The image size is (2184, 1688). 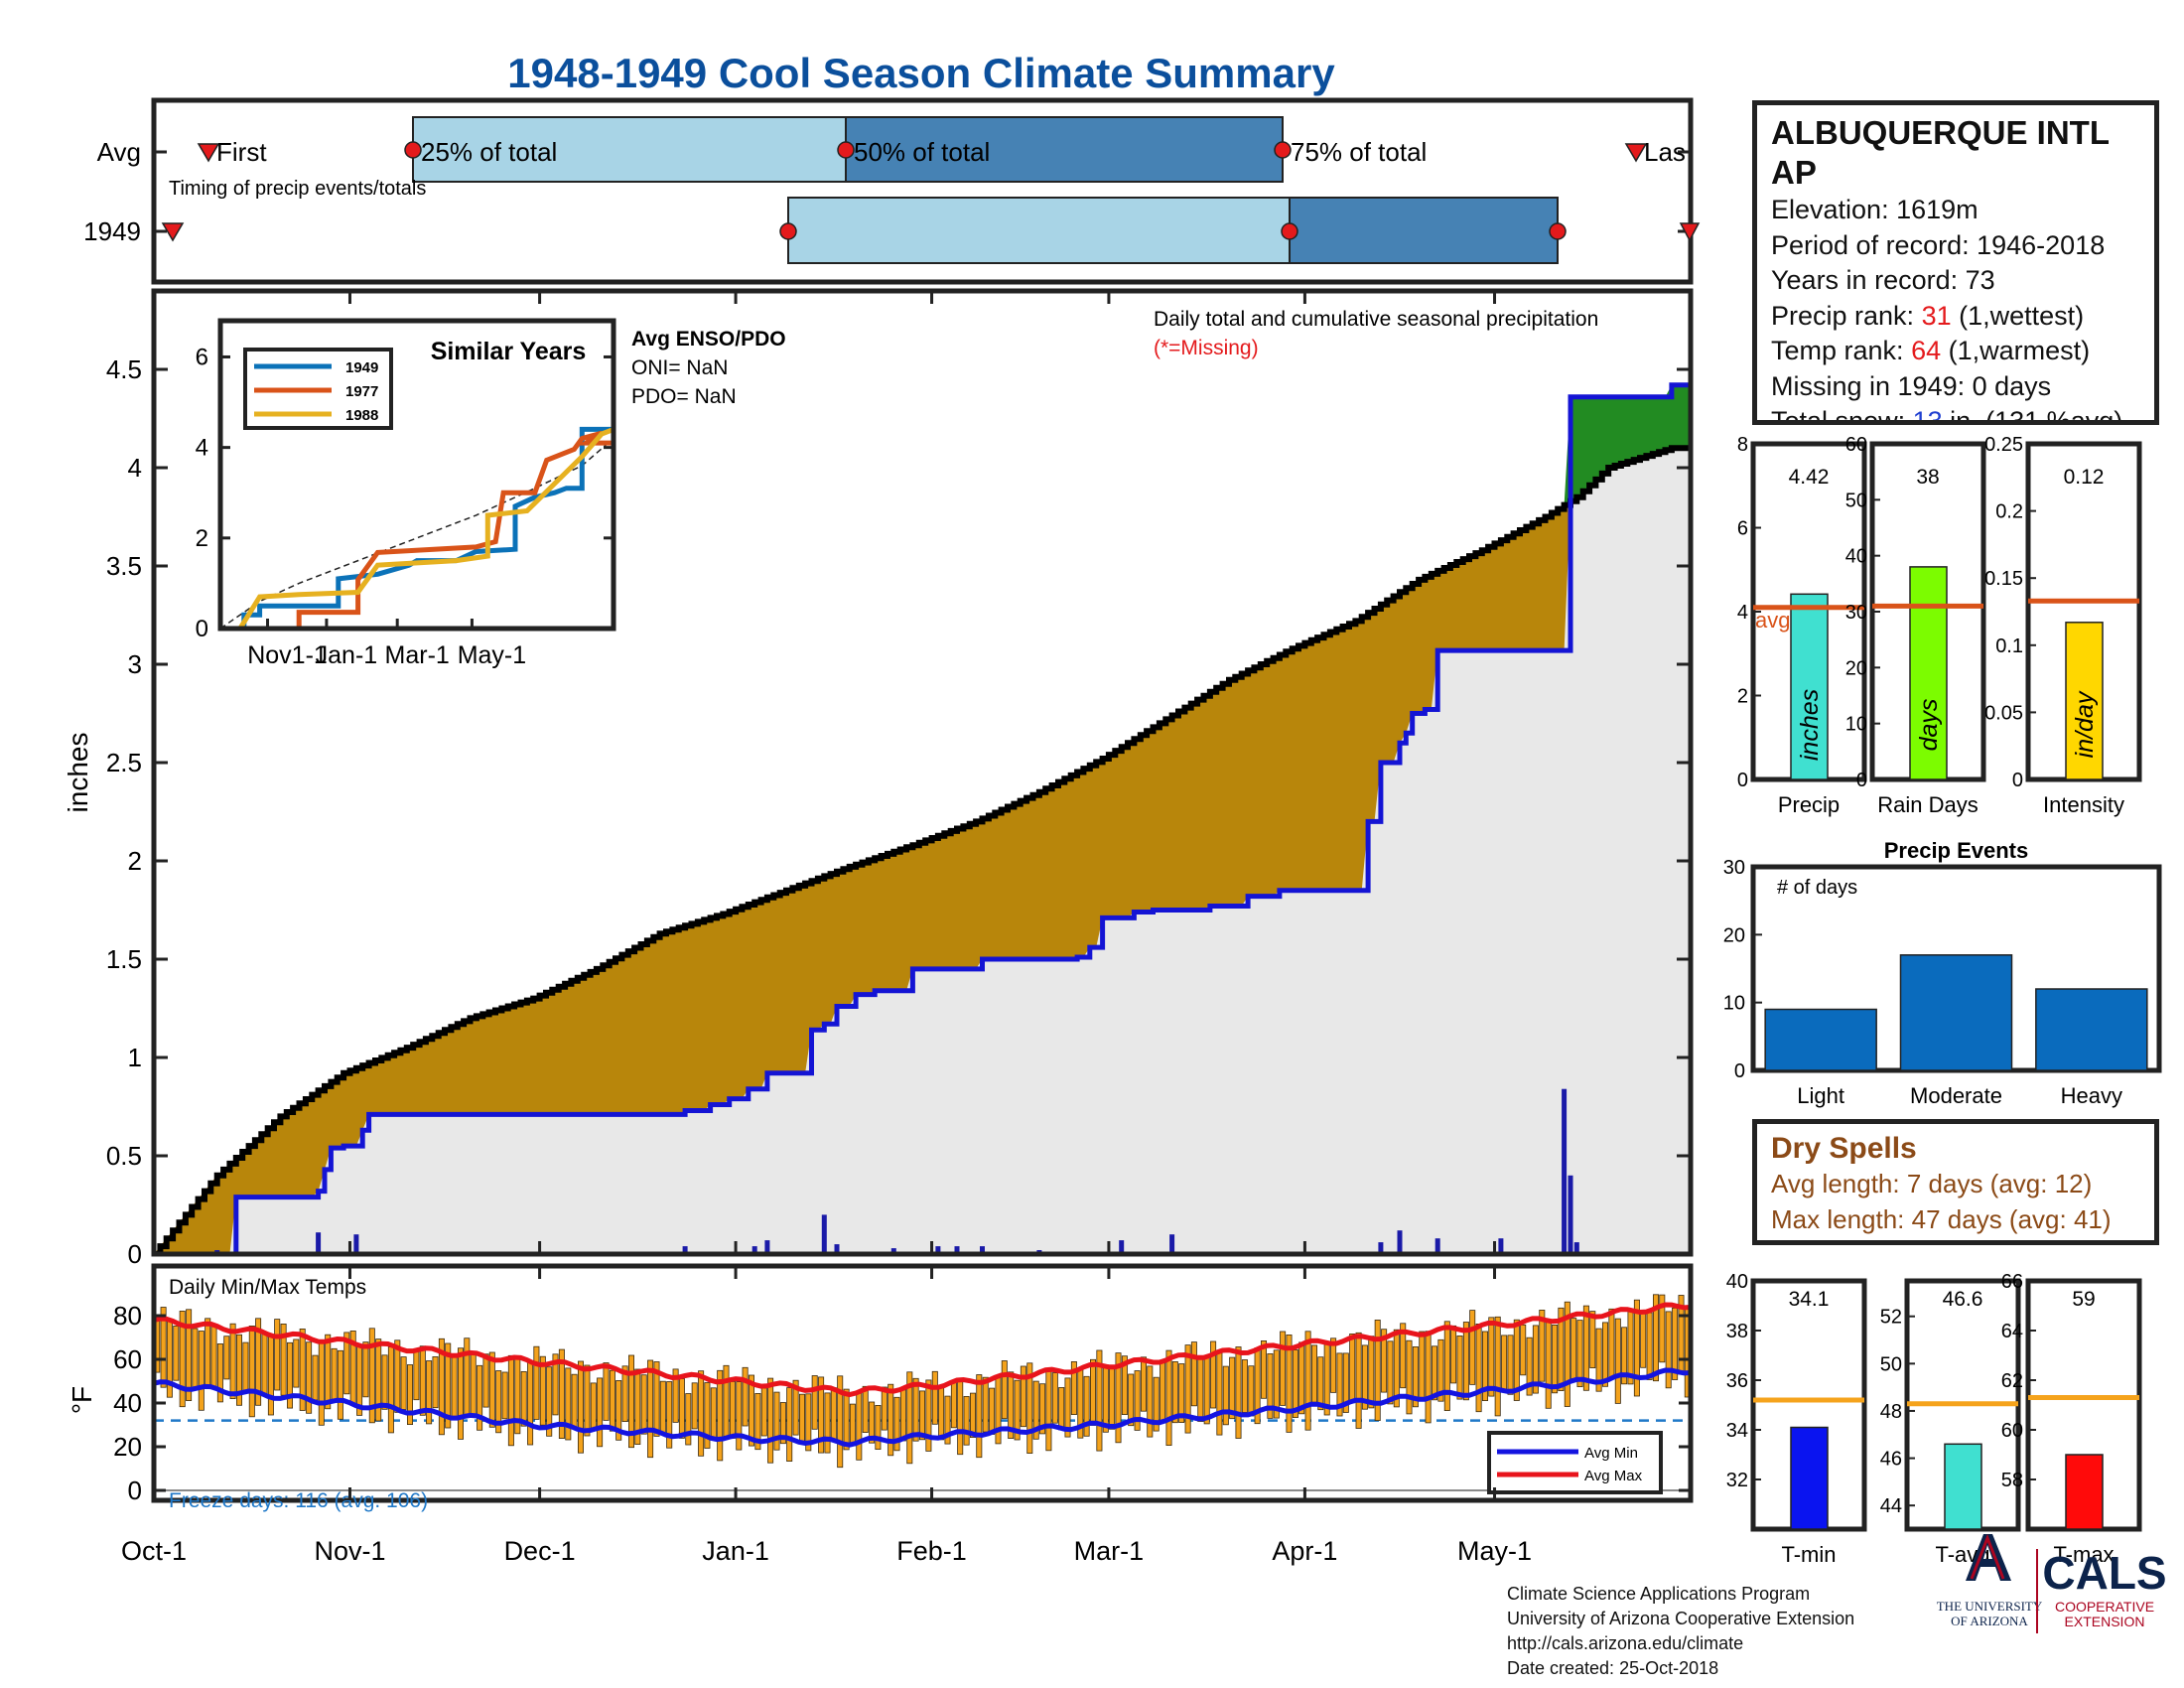 I want to click on precip-event-tick-label: 30, so click(x=1734, y=868).